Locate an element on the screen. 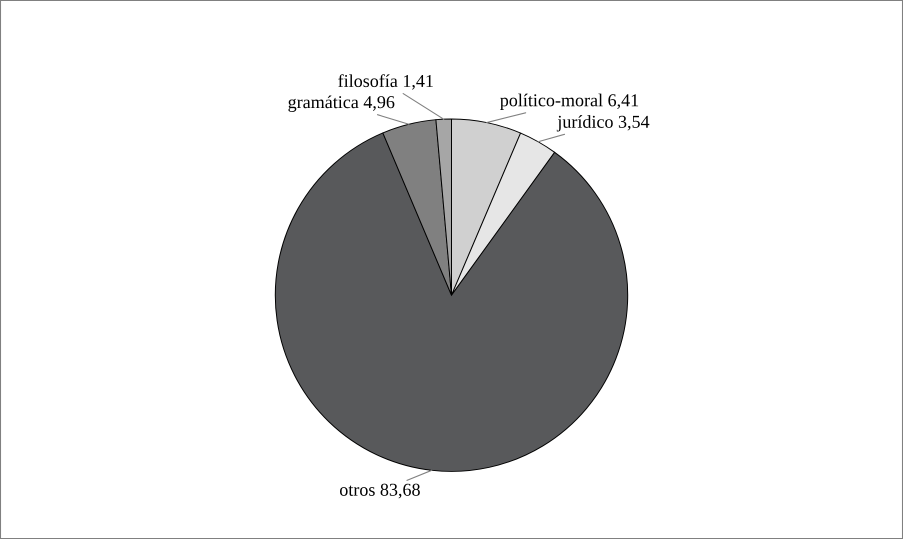  slice-label: político-moral 6,41 is located at coordinates (569, 102).